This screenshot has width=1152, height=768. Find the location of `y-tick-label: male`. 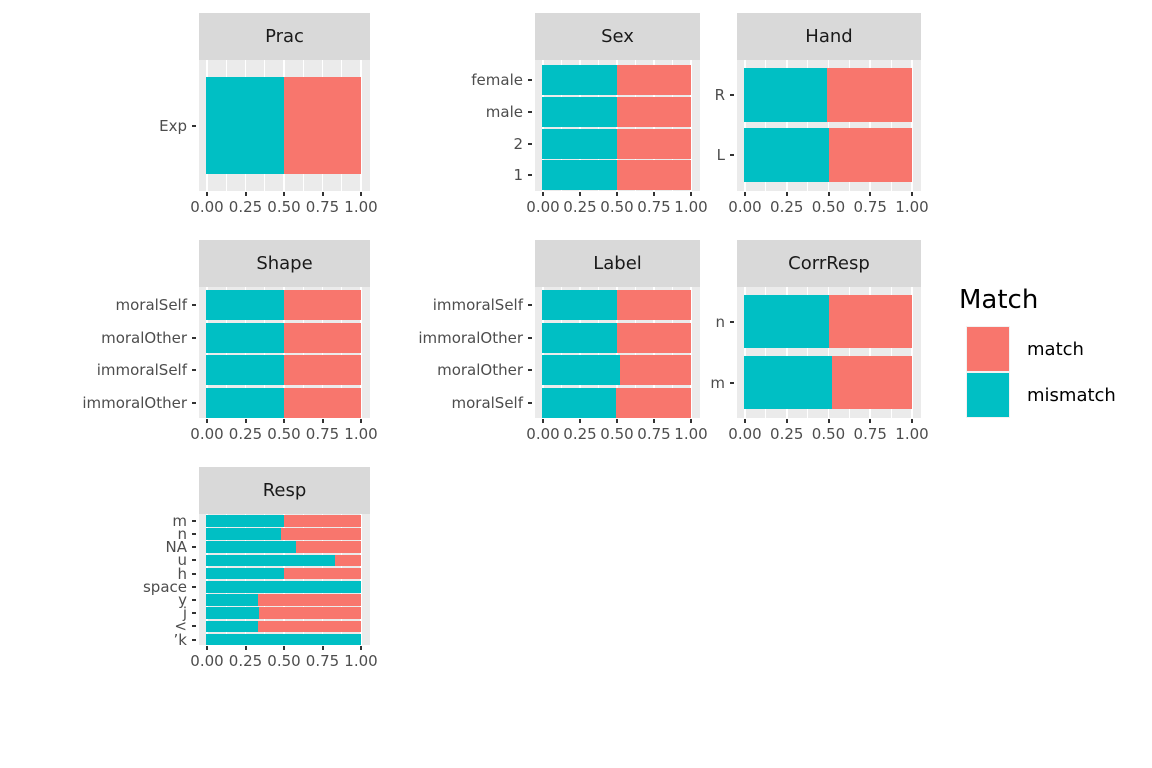

y-tick-label: male is located at coordinates (504, 111).